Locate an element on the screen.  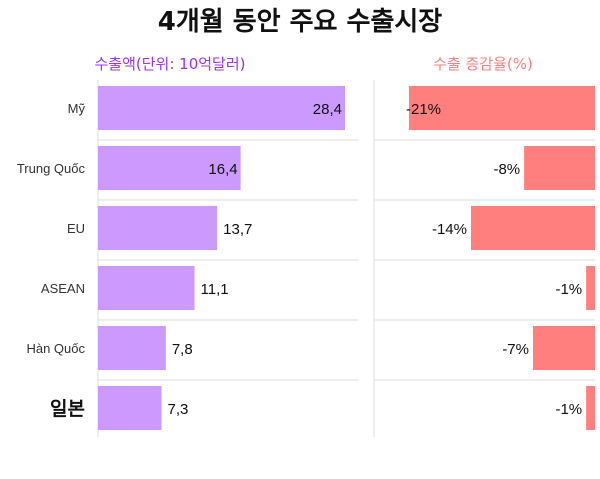
right-value-label: -8% is located at coordinates (506, 169).